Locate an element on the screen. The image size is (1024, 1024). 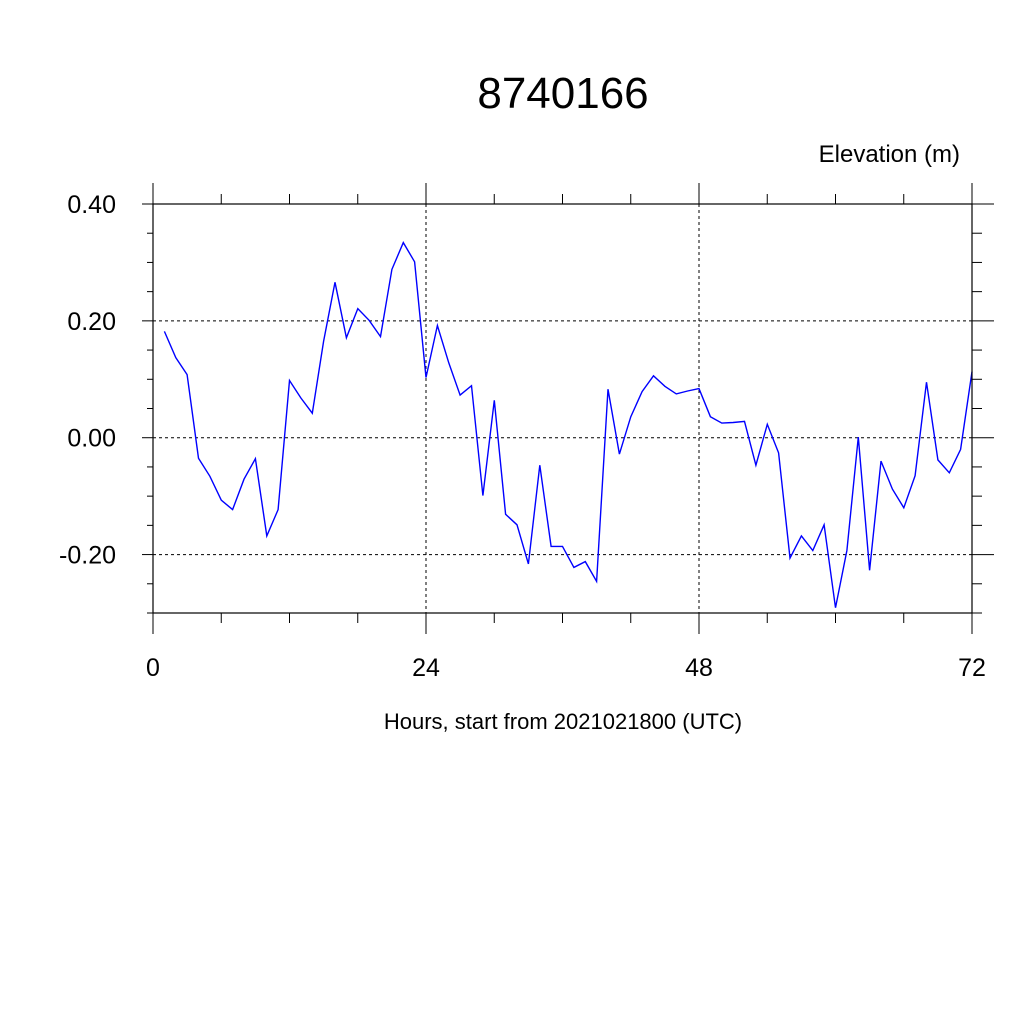
x-tick-label: 72 is located at coordinates (972, 668).